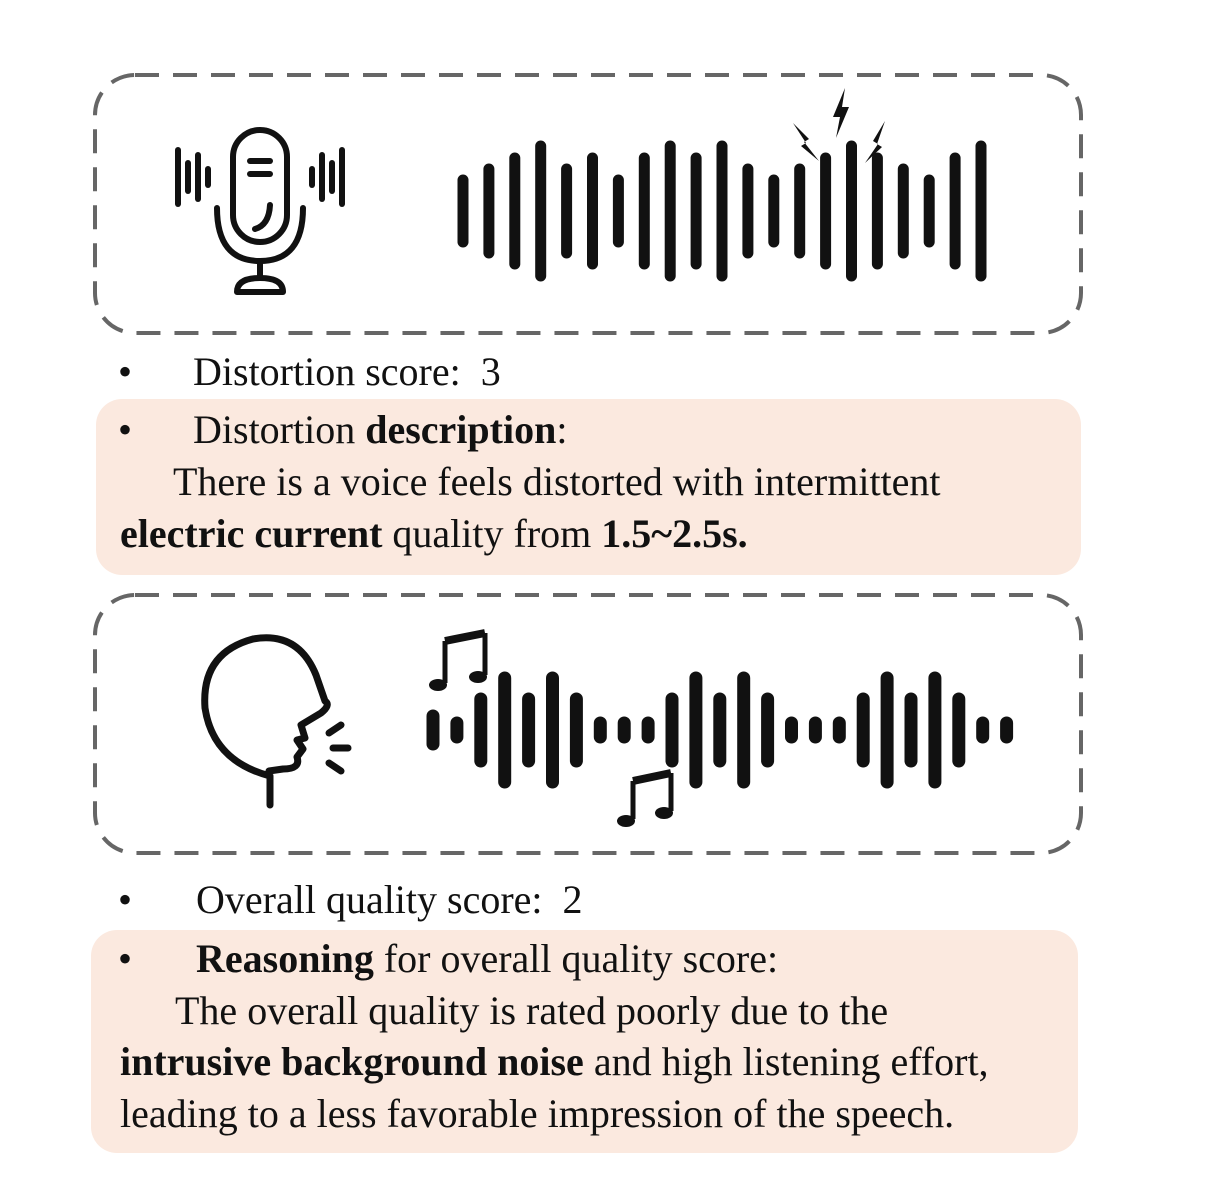 Image resolution: width=1222 pixels, height=1184 pixels. What do you see at coordinates (380, 429) in the screenshot?
I see `distortion-description-heading: Distortion description:` at bounding box center [380, 429].